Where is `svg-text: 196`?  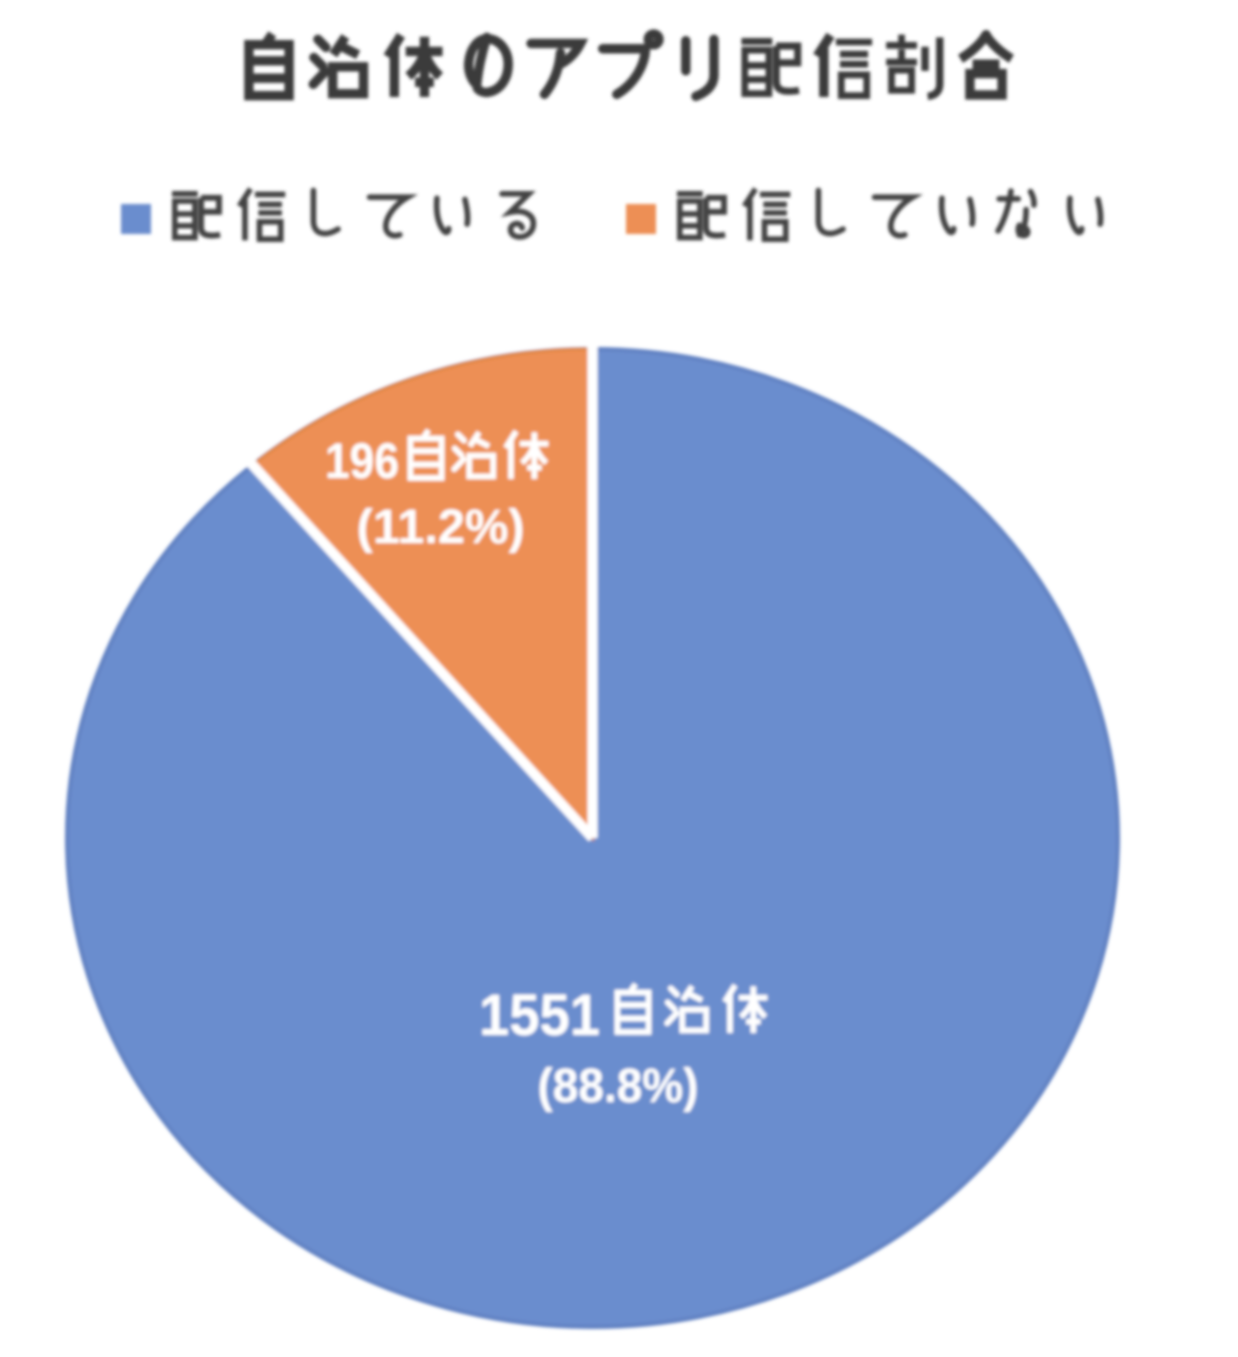 svg-text: 196 is located at coordinates (362, 461).